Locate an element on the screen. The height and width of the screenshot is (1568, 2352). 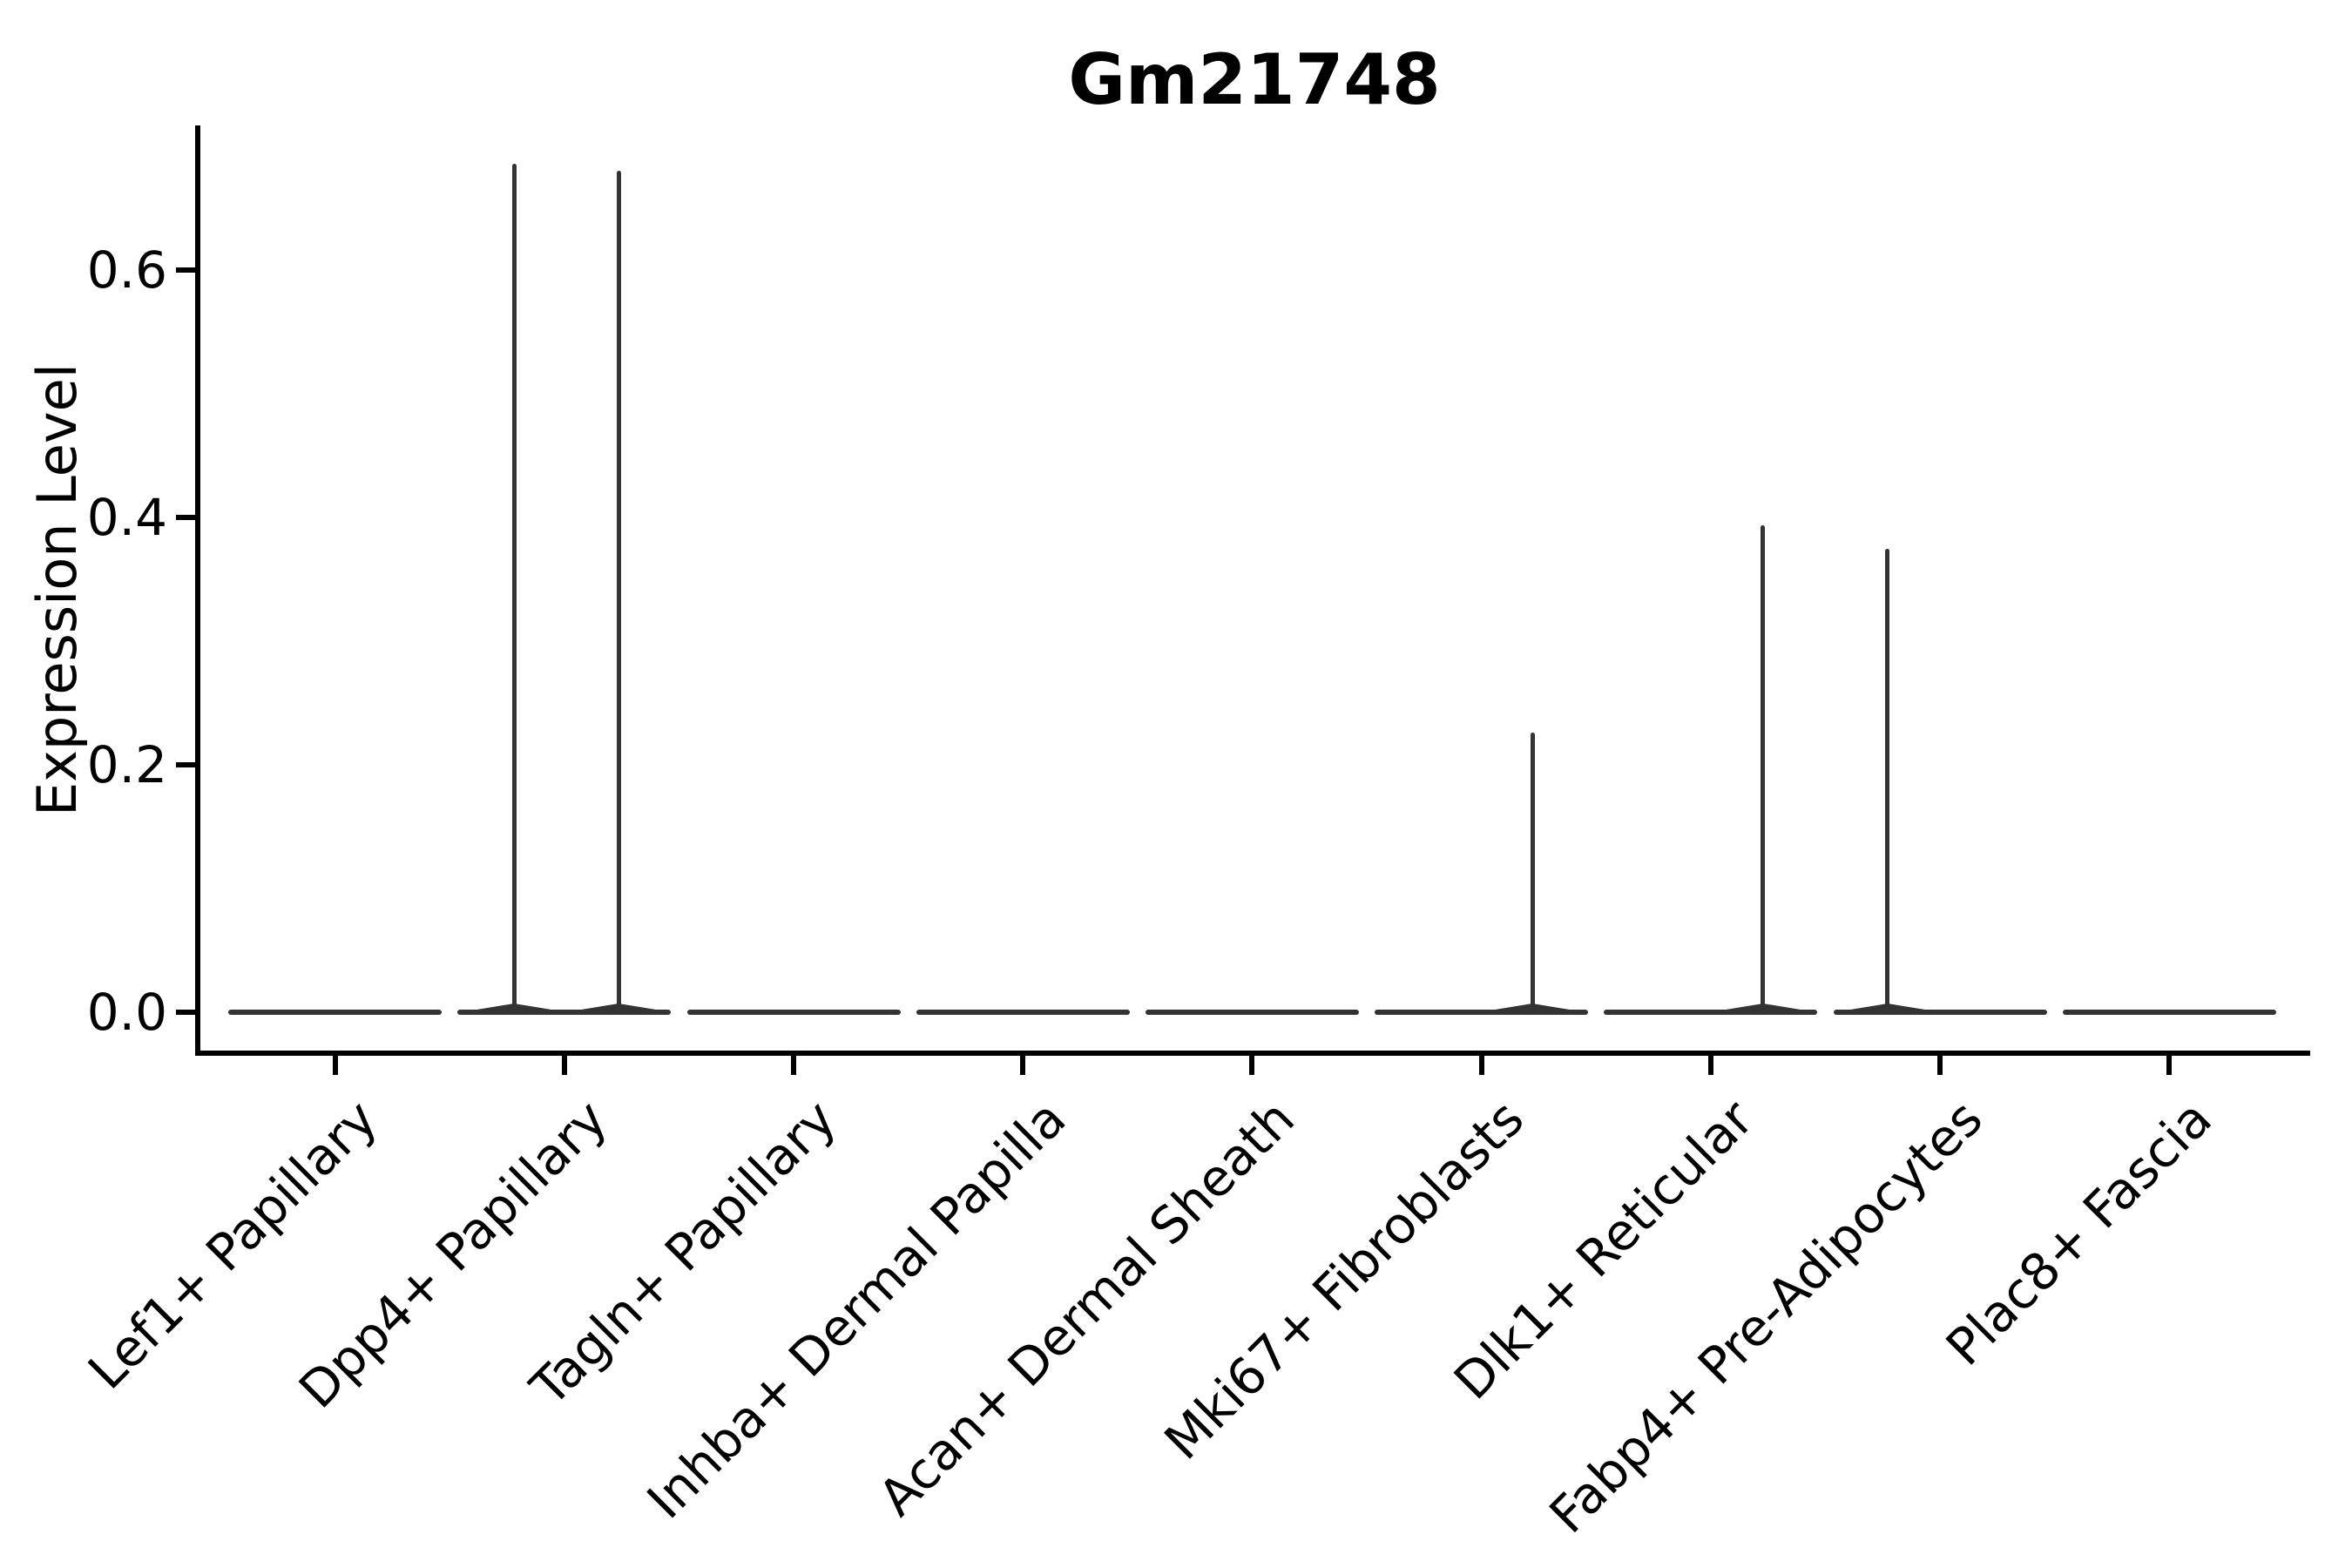
y-tick-label: 0.6 is located at coordinates (126, 270).